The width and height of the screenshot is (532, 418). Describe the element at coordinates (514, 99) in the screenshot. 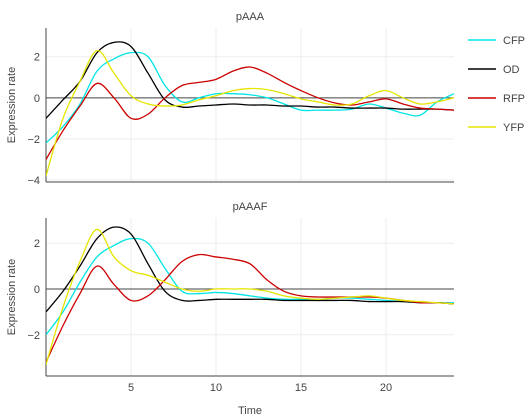

I see `legend-label: RFP` at that location.